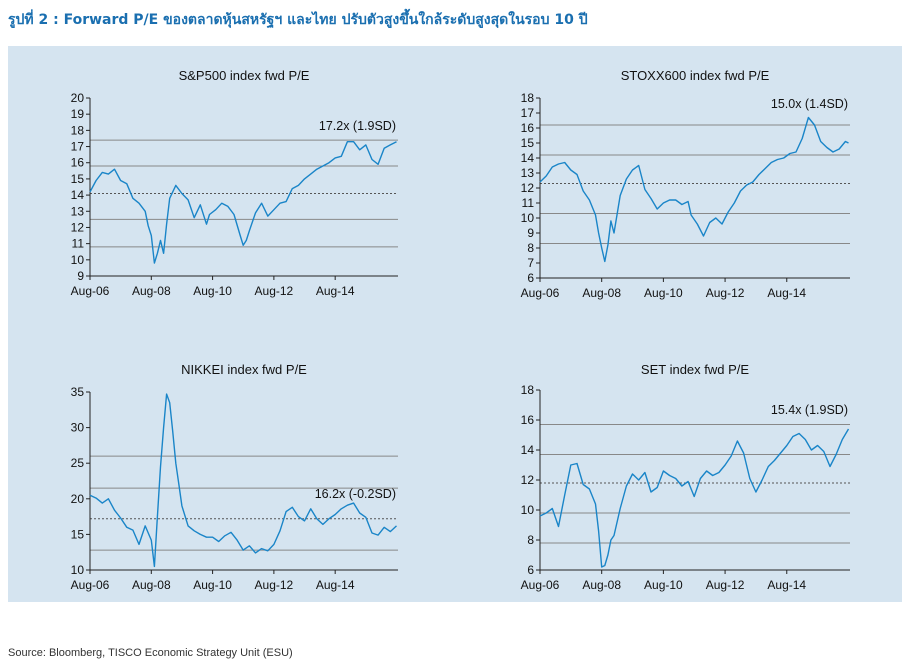  What do you see at coordinates (530, 263) in the screenshot?
I see `y-tick-label: 7` at bounding box center [530, 263].